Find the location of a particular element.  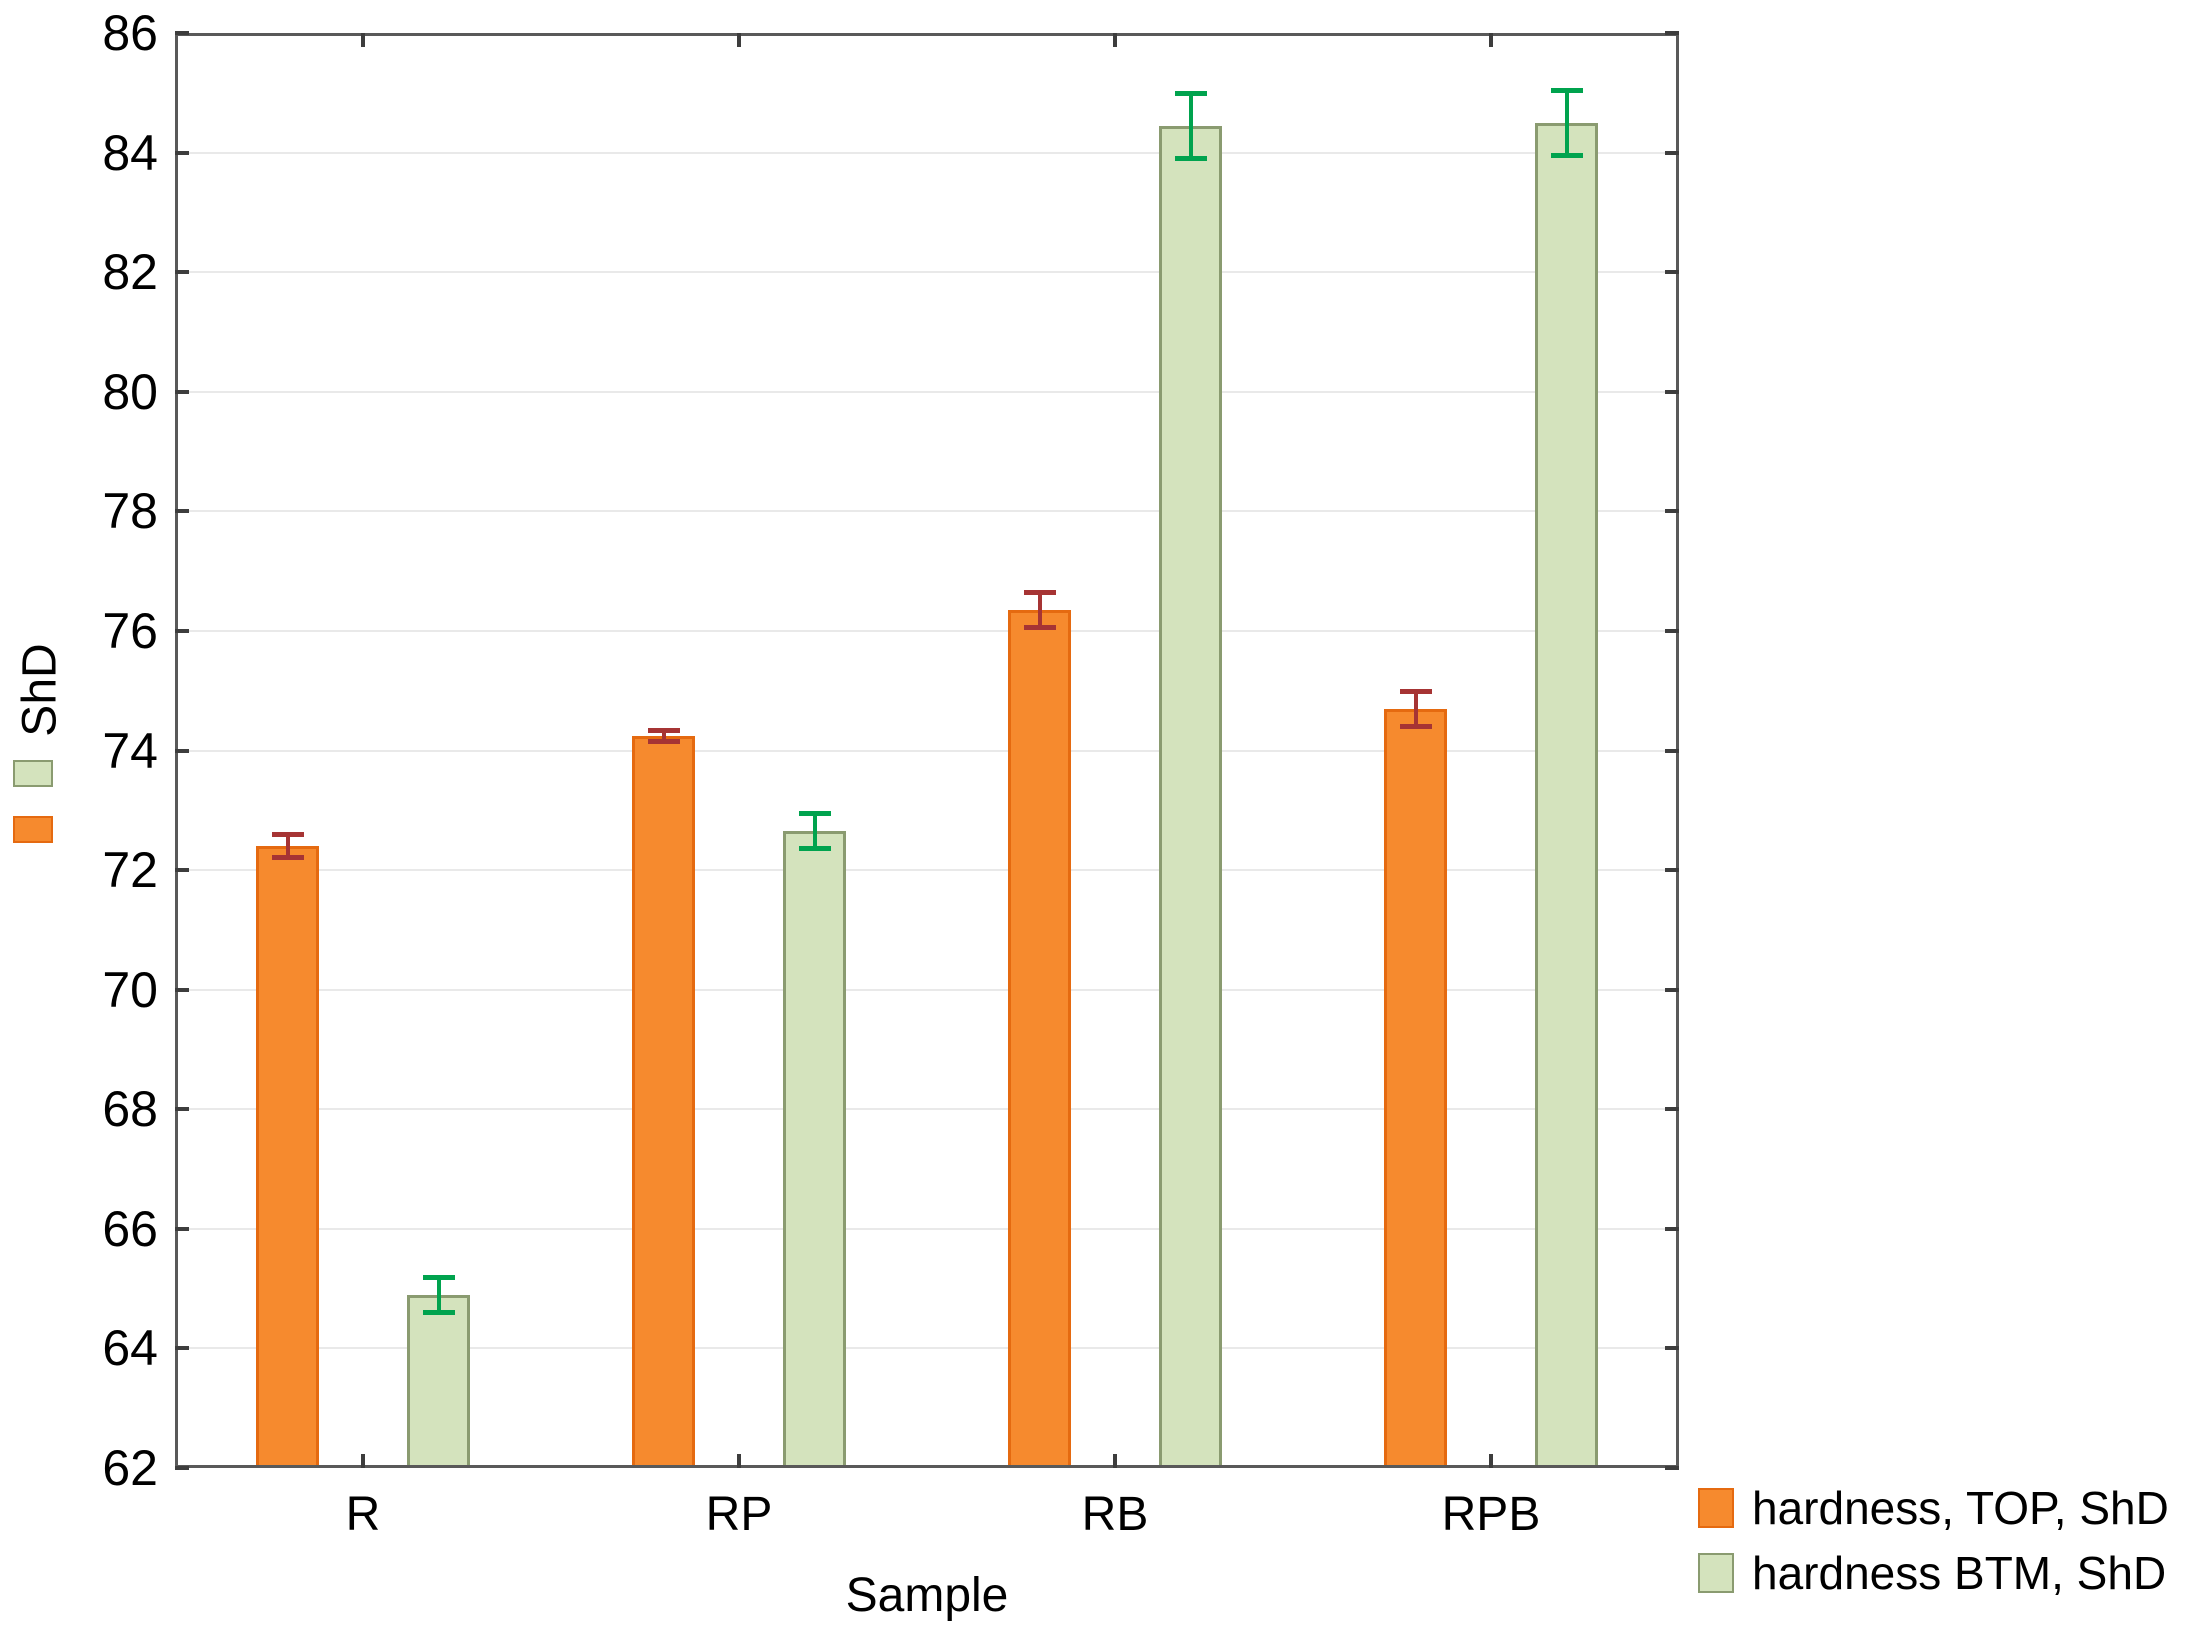

legend-swatch-btm is located at coordinates (1716, 1573).